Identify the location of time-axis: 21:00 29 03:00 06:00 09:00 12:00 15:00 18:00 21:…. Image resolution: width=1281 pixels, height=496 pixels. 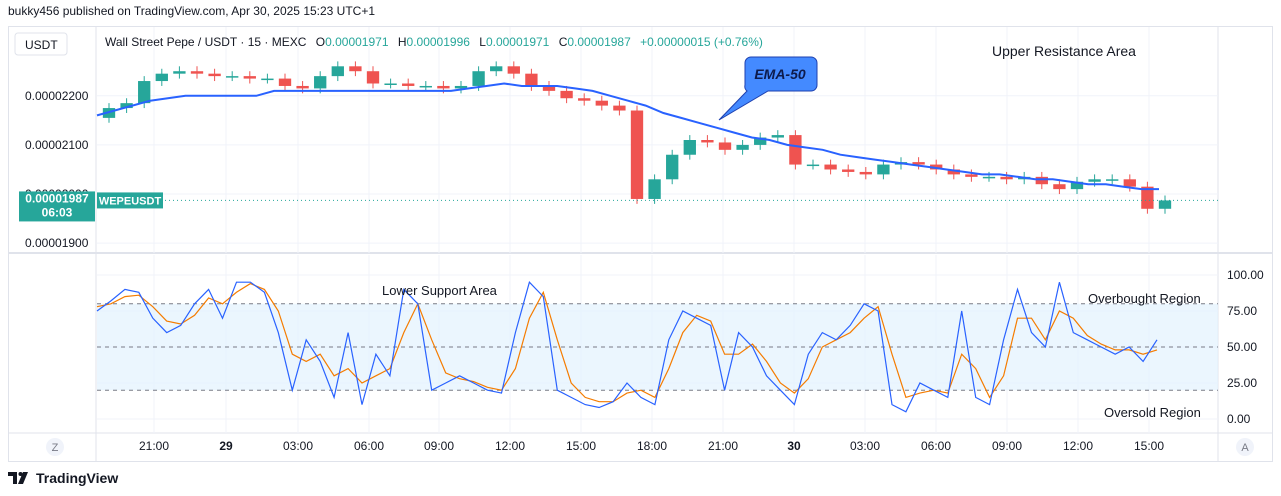
(651, 446).